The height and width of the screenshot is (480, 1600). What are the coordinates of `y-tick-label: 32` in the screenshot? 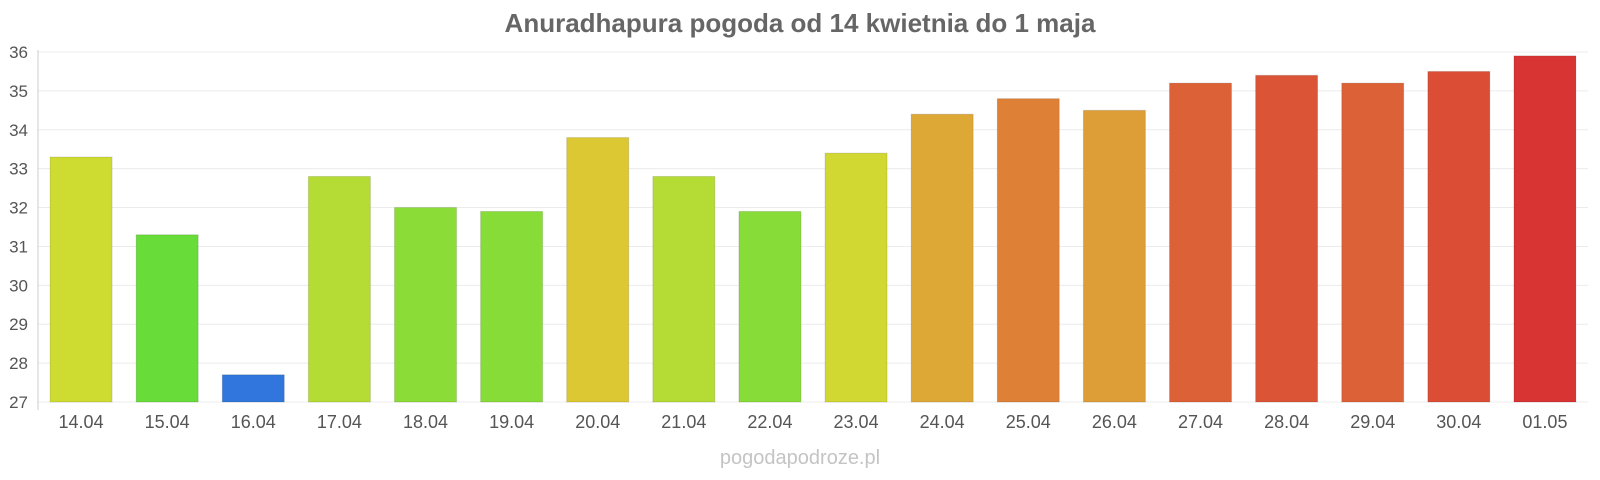 It's located at (18, 208).